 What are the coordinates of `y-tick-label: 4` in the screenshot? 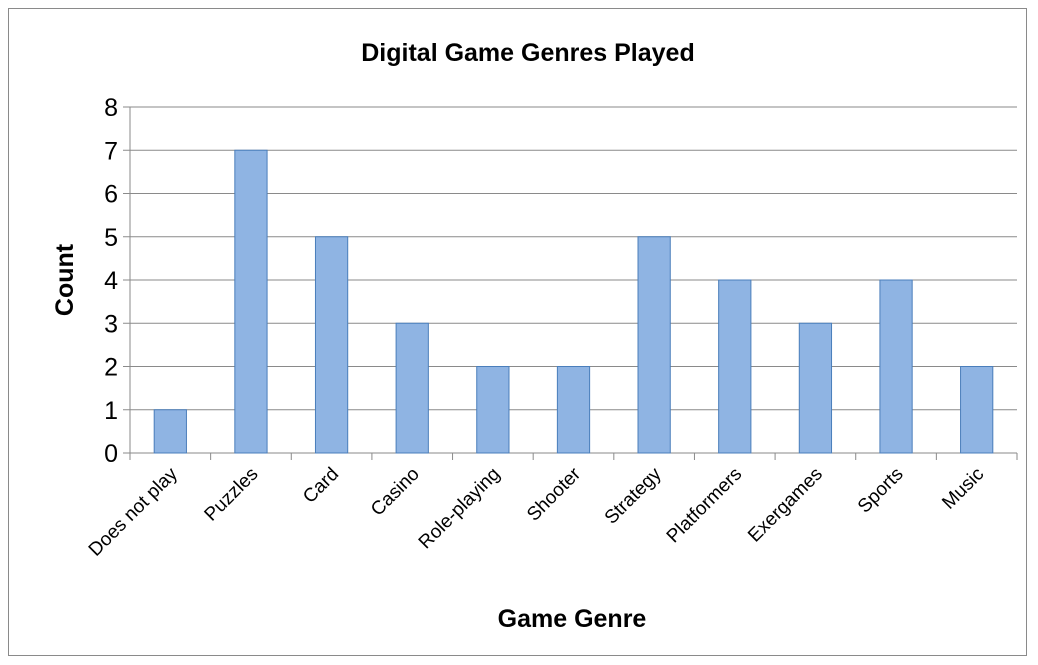 It's located at (111, 281).